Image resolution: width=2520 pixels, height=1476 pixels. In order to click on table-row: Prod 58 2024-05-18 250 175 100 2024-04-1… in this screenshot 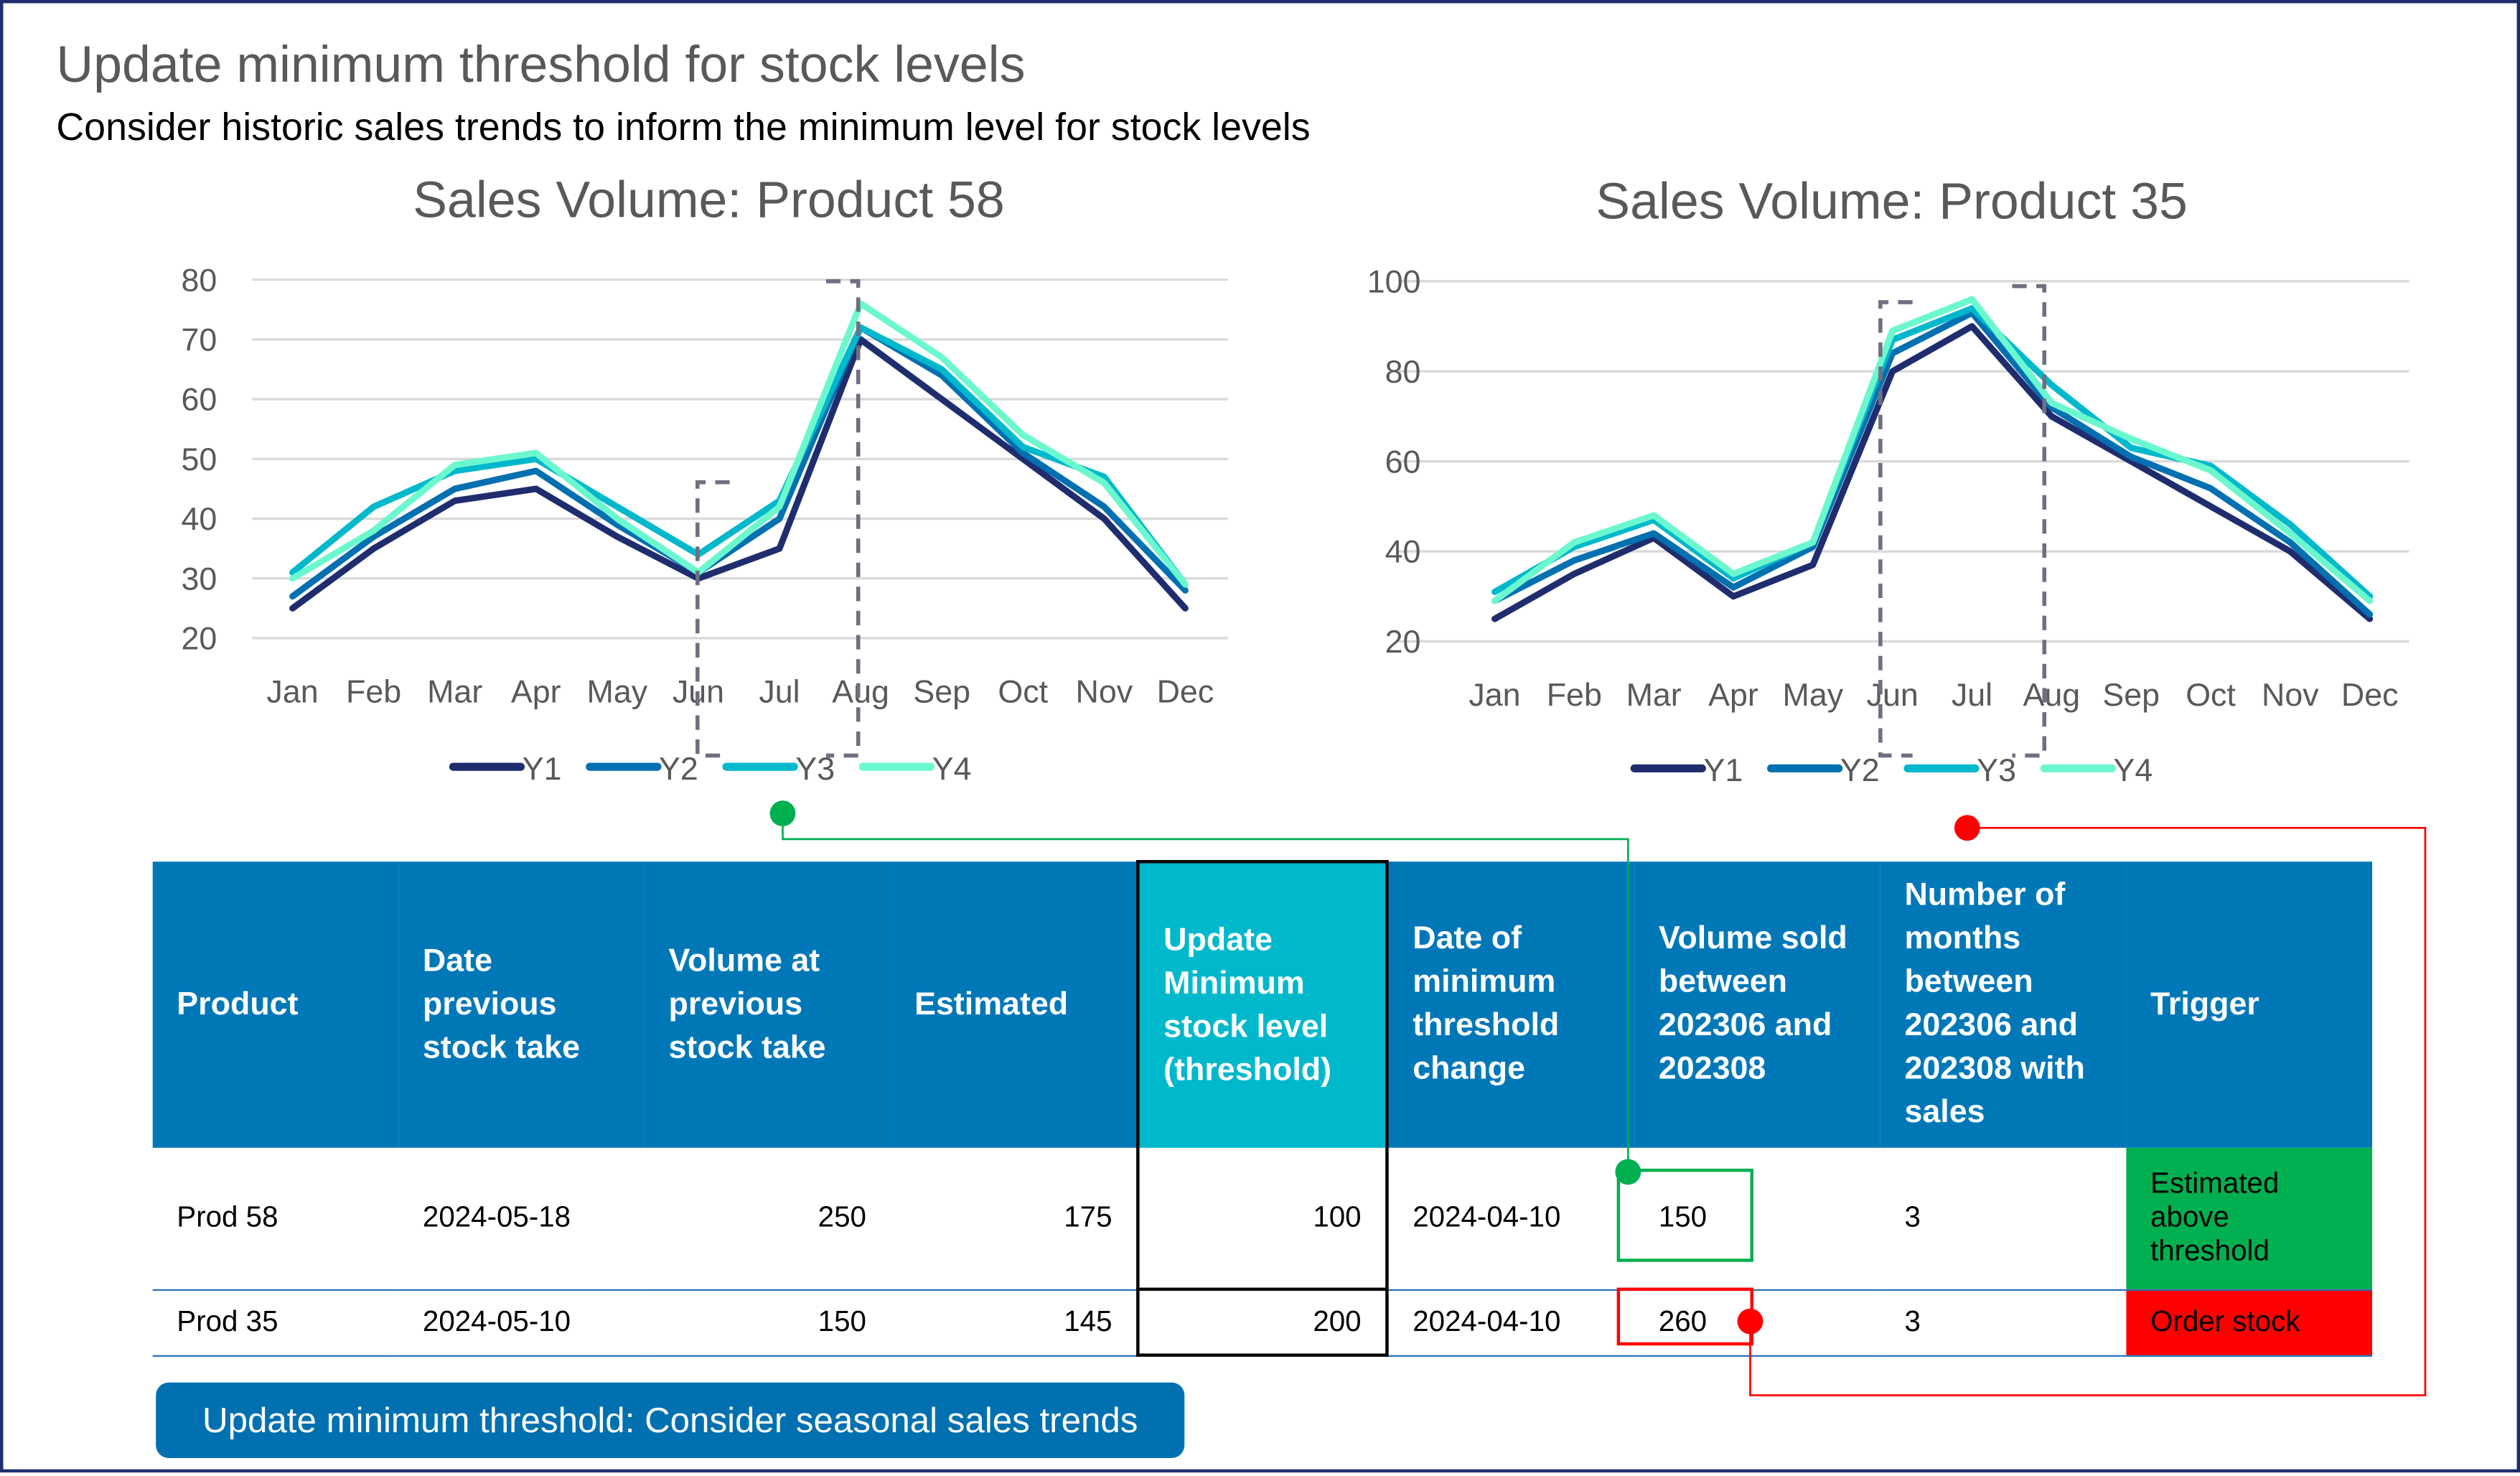, I will do `click(1262, 1219)`.